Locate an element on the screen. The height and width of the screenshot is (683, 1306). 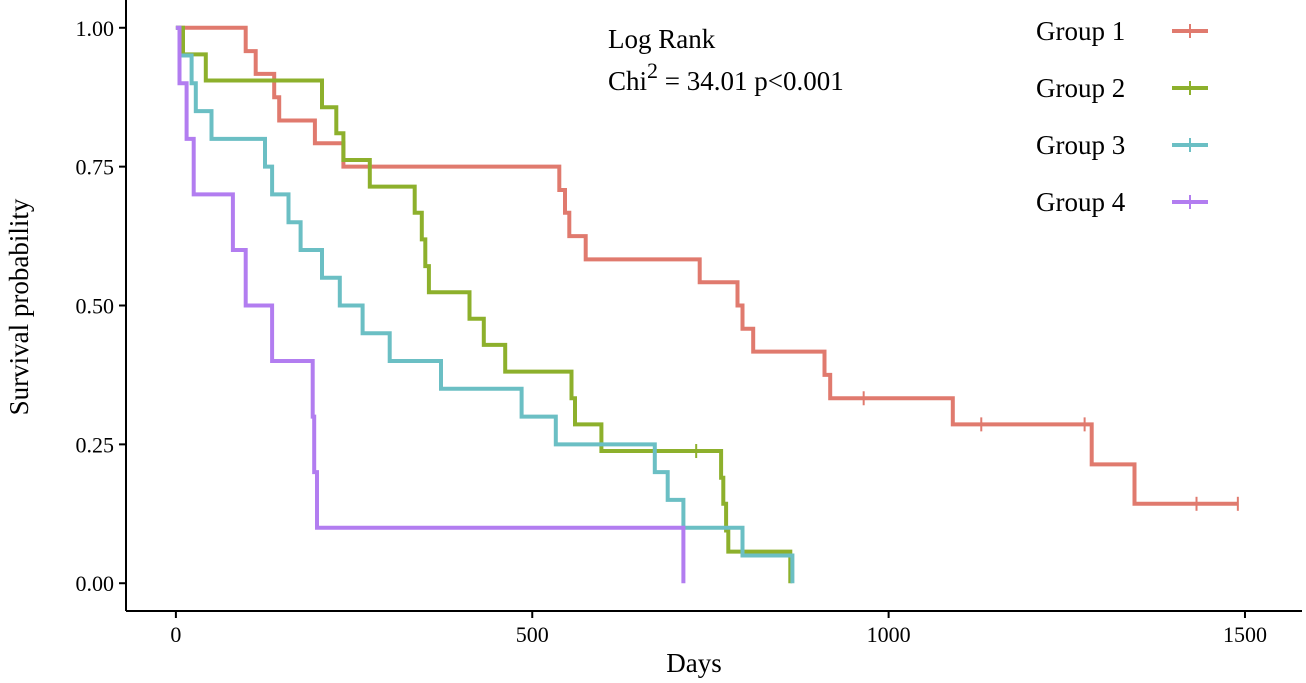
annotation-line2: Chi2 = 34.01 p<0.001 is located at coordinates (726, 77).